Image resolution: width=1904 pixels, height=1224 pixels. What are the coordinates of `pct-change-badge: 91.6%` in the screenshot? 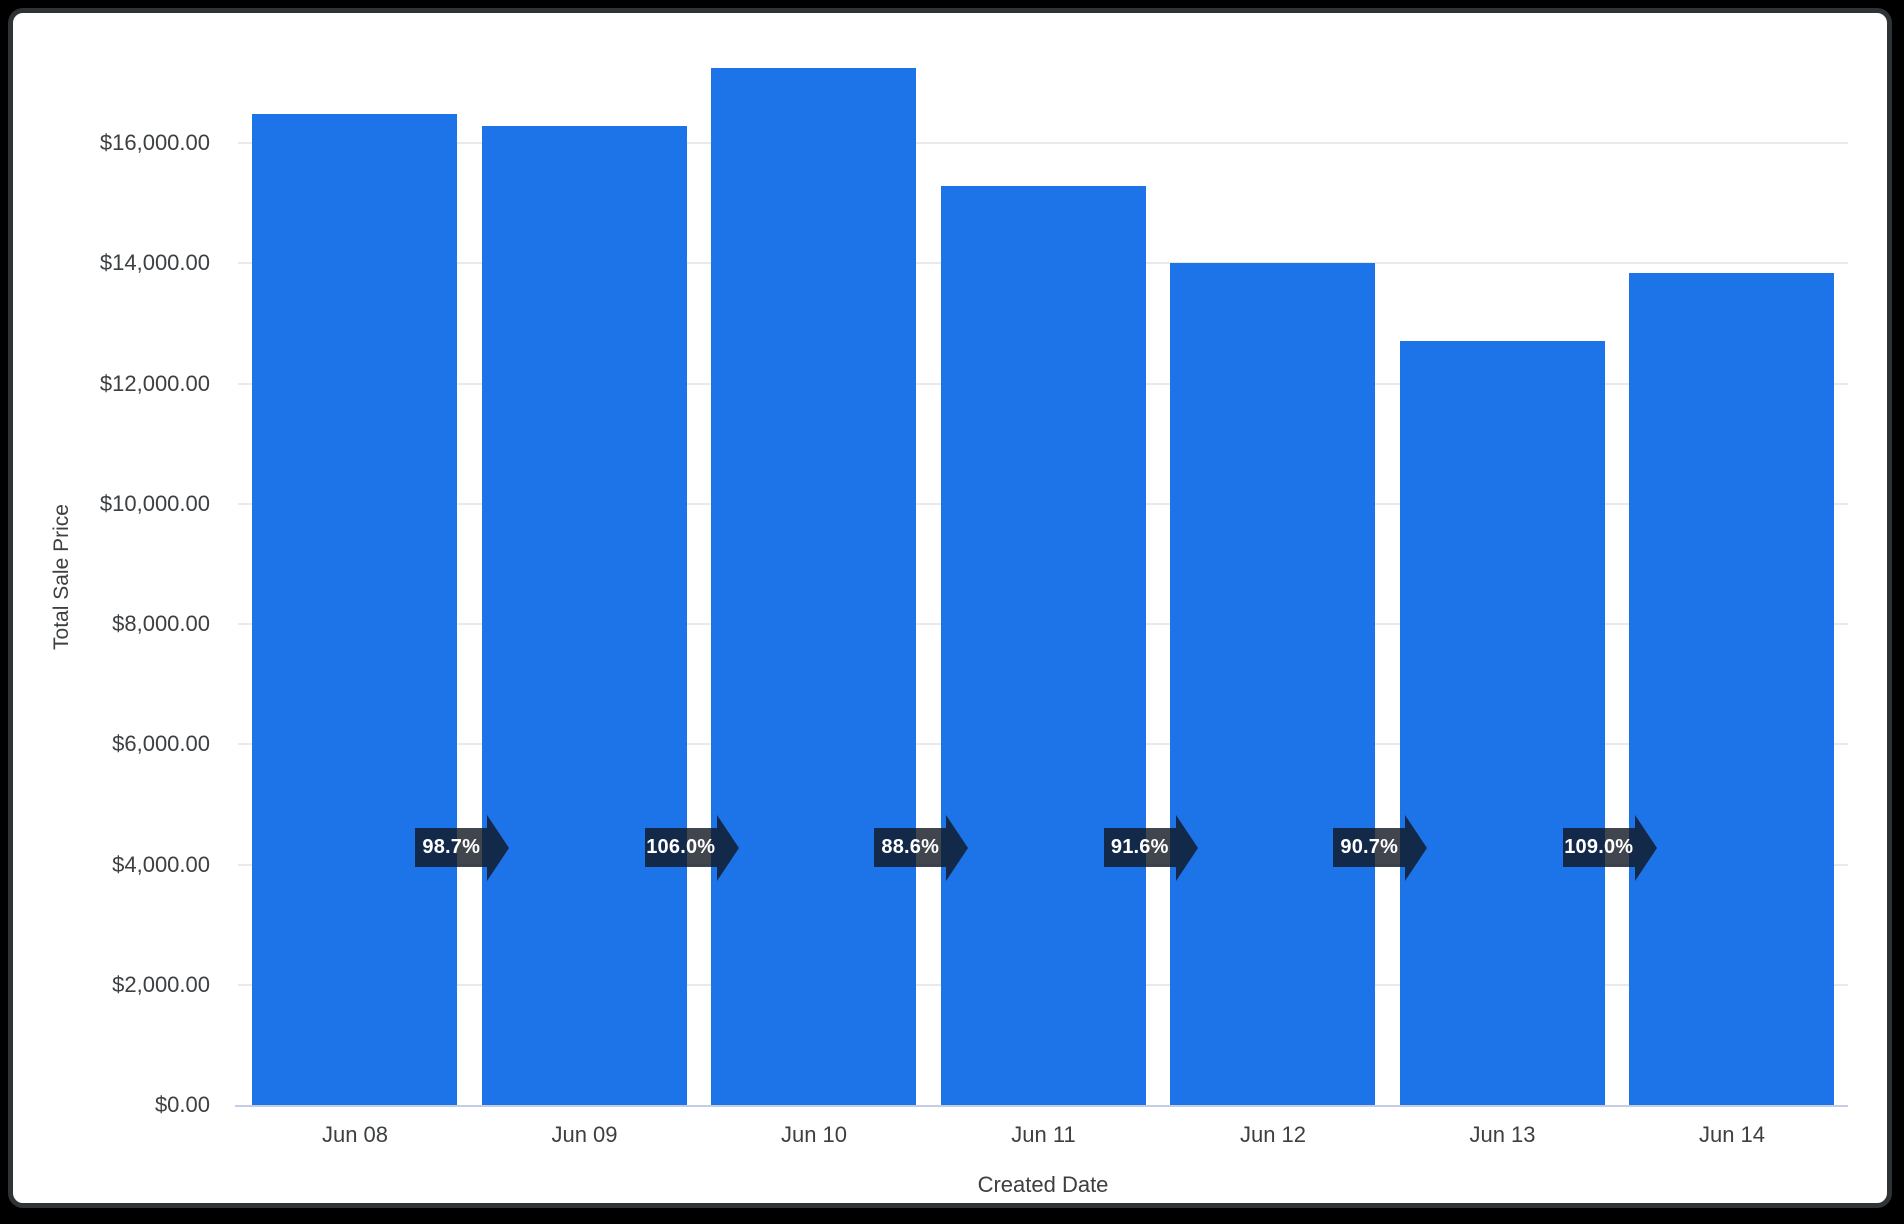 It's located at (1139, 847).